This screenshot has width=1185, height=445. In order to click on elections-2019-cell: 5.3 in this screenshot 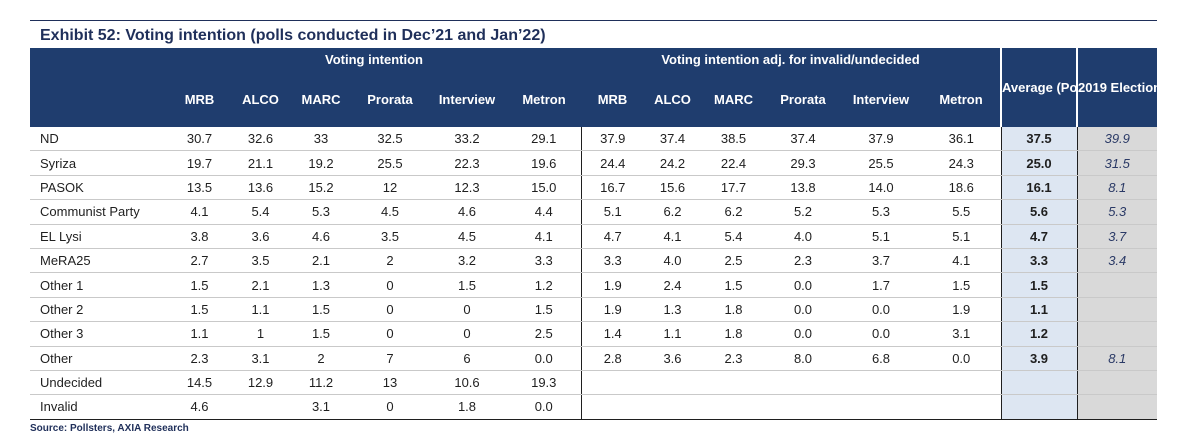, I will do `click(1116, 212)`.